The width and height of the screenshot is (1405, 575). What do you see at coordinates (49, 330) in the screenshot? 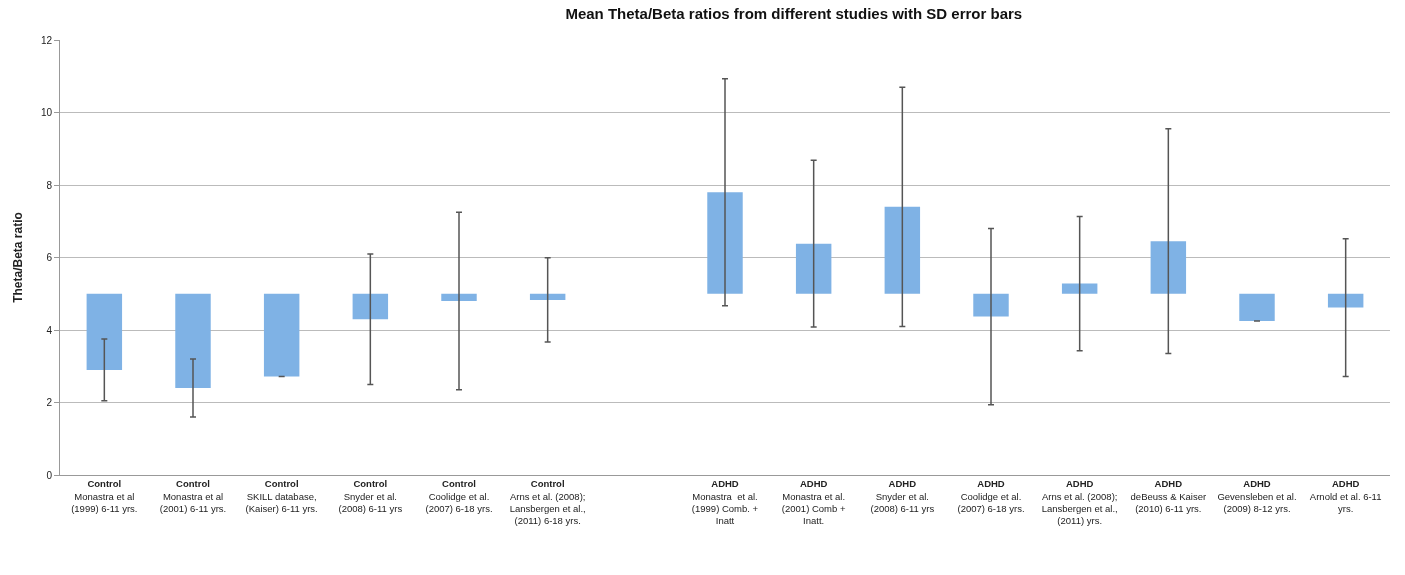
I see `y-tick-label: 4` at bounding box center [49, 330].